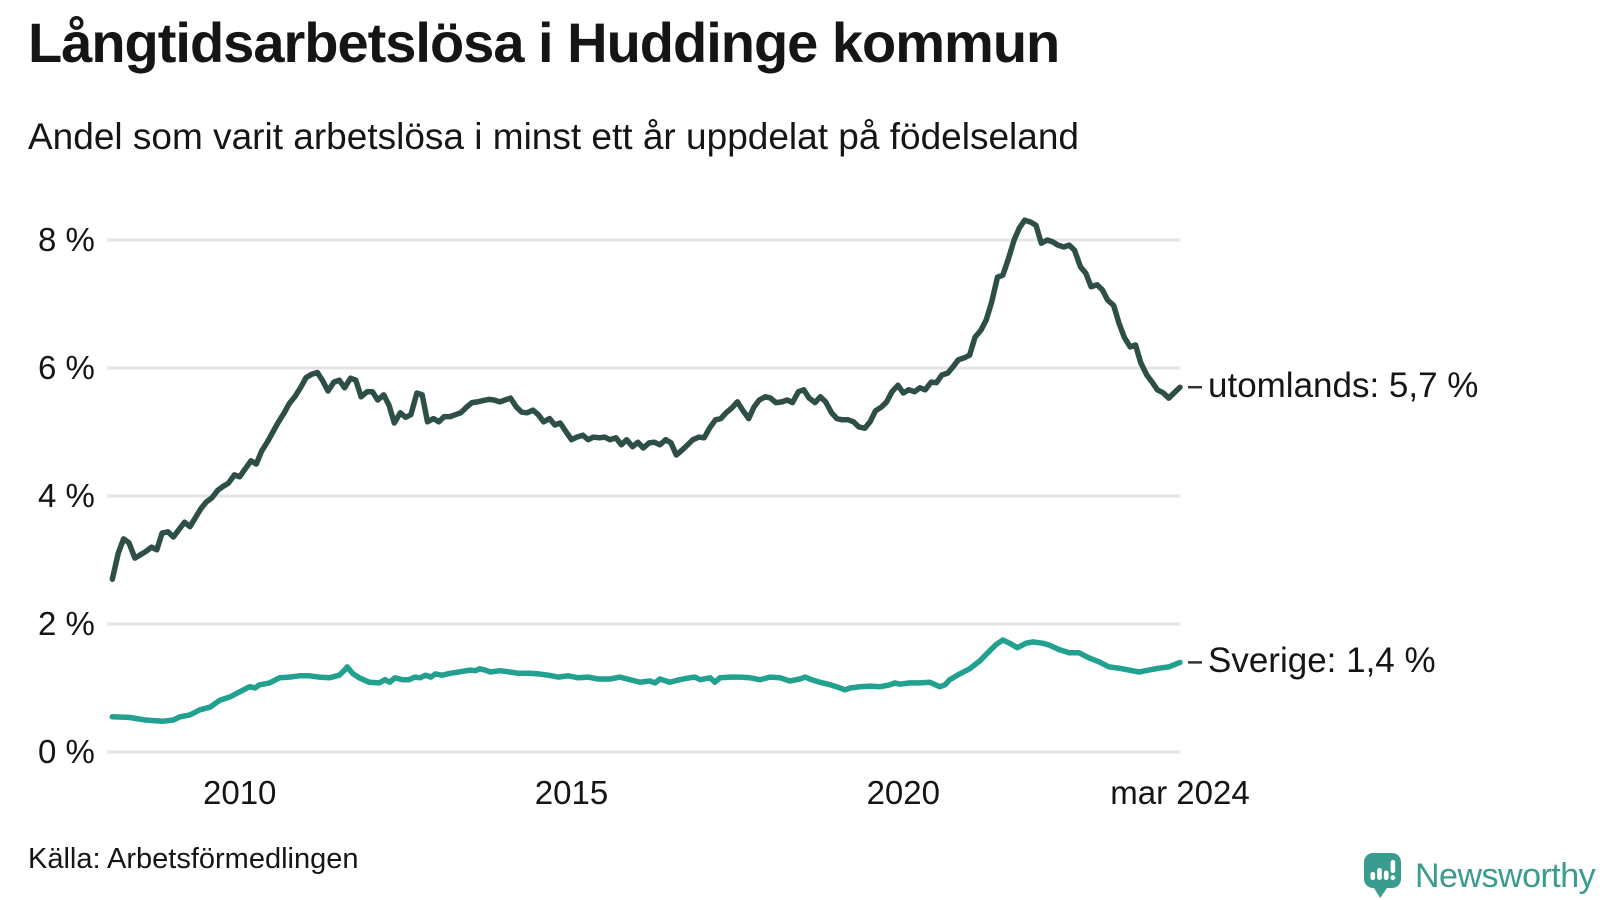  I want to click on x-tick-label: mar 2024, so click(1180, 792).